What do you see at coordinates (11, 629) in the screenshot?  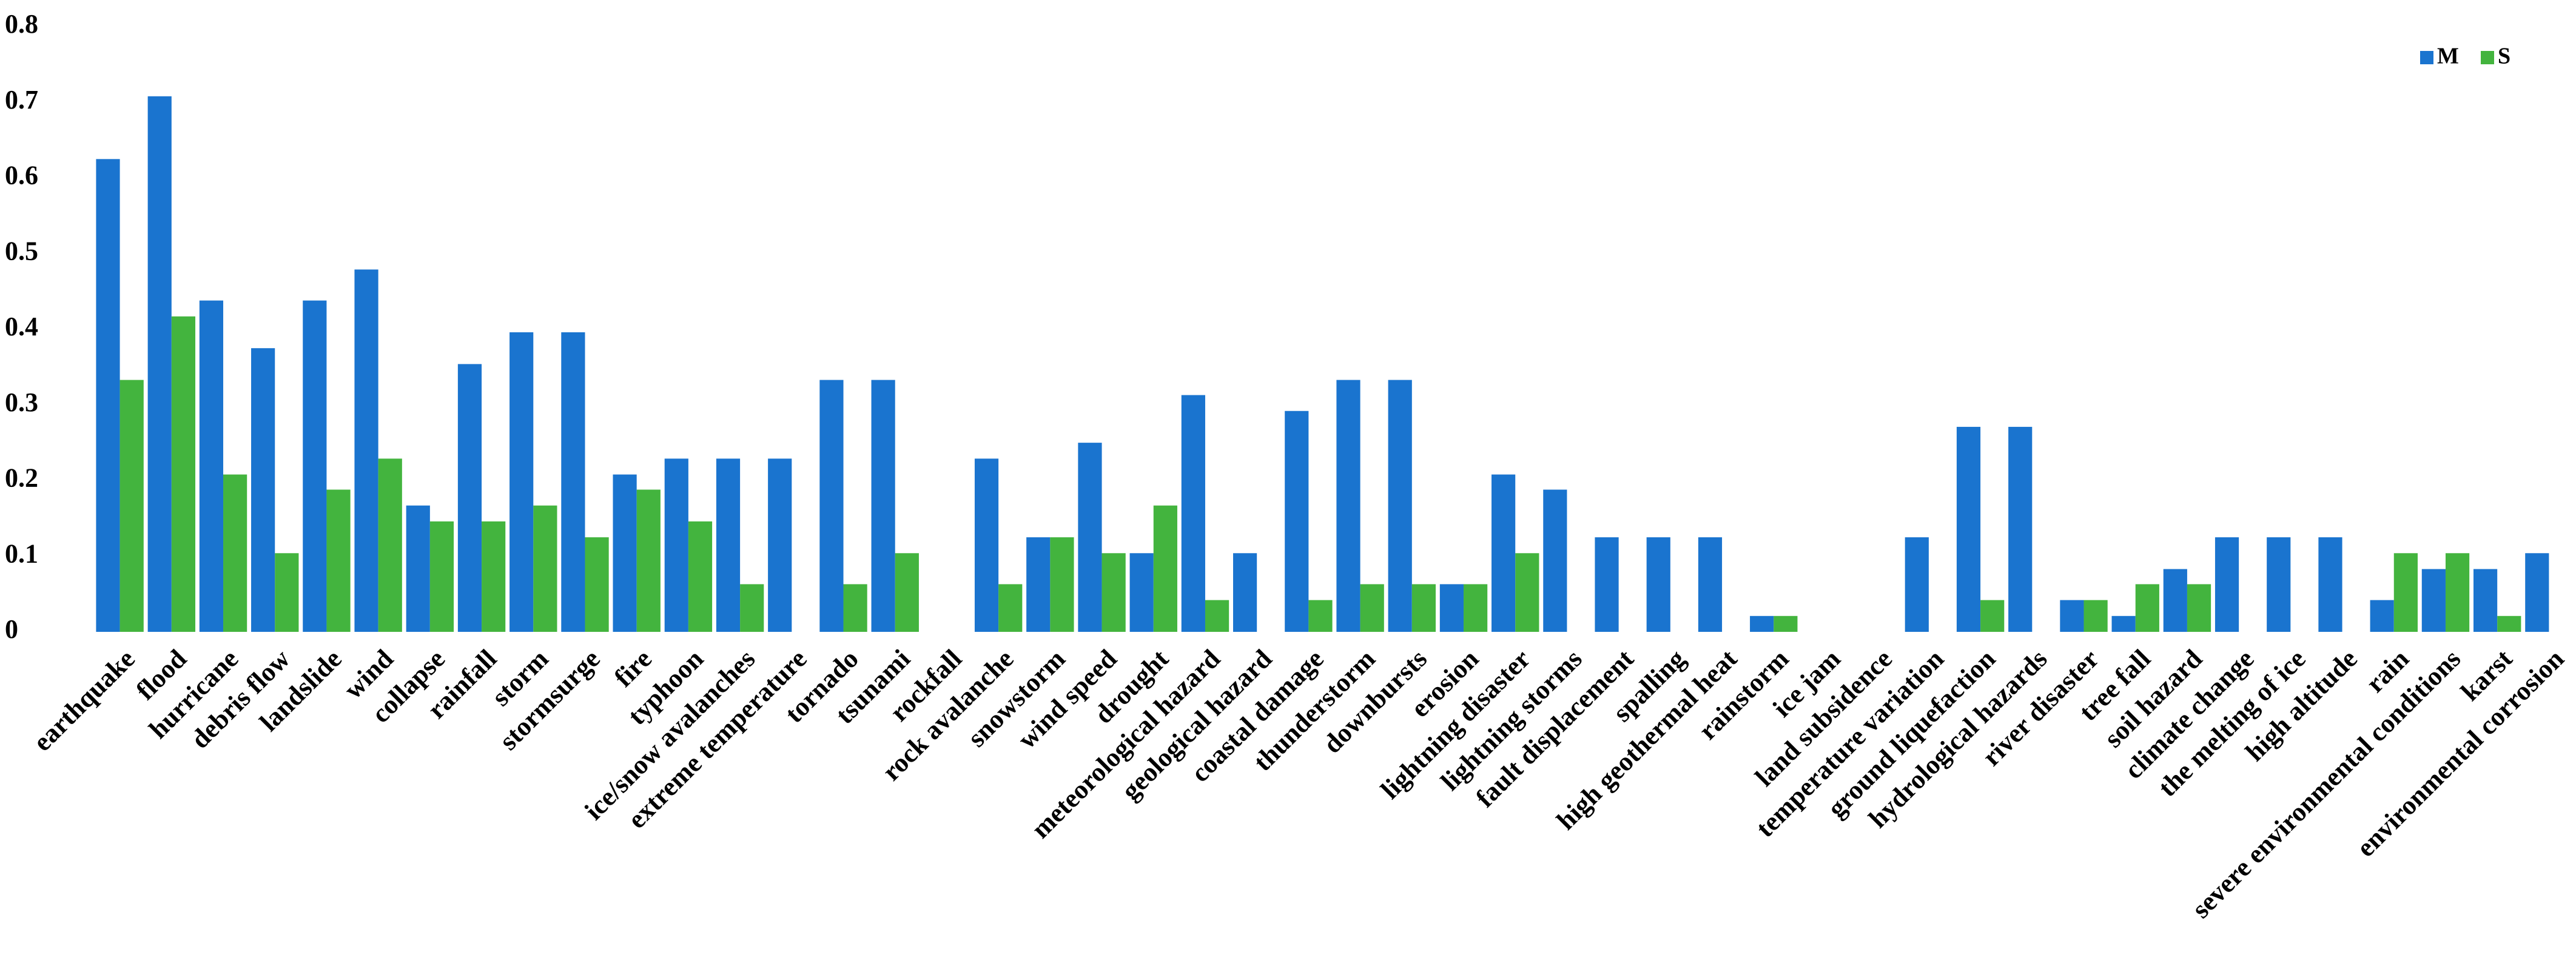 I see `y-tick-label: 0` at bounding box center [11, 629].